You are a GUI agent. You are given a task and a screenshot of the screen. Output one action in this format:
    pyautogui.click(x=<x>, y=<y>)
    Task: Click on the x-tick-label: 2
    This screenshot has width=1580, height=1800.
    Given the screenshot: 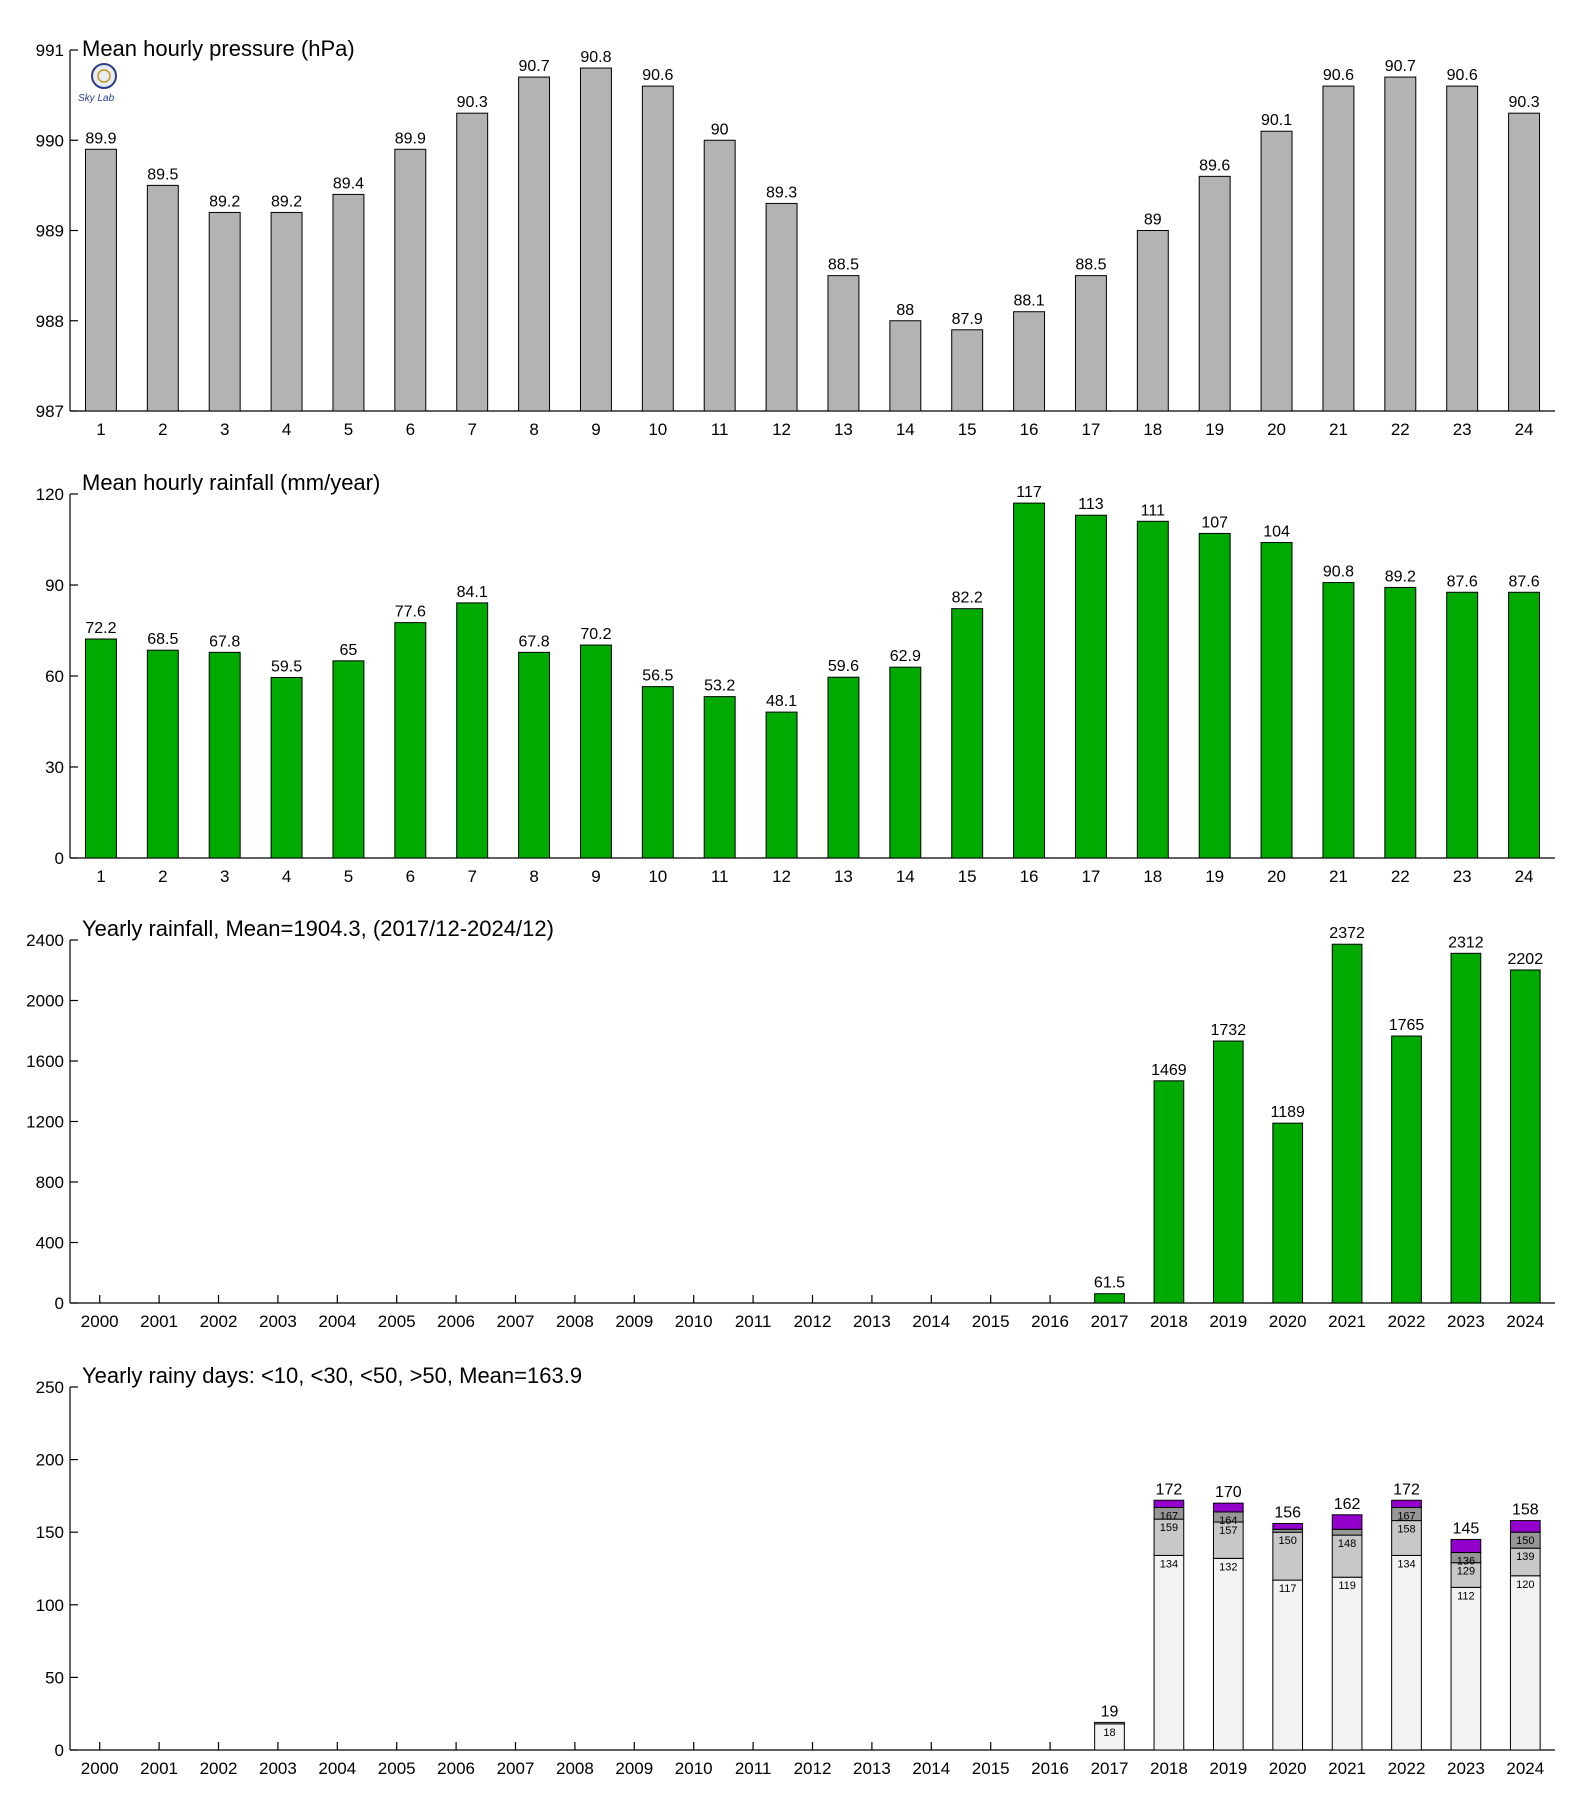 What is the action you would take?
    pyautogui.click(x=162, y=876)
    